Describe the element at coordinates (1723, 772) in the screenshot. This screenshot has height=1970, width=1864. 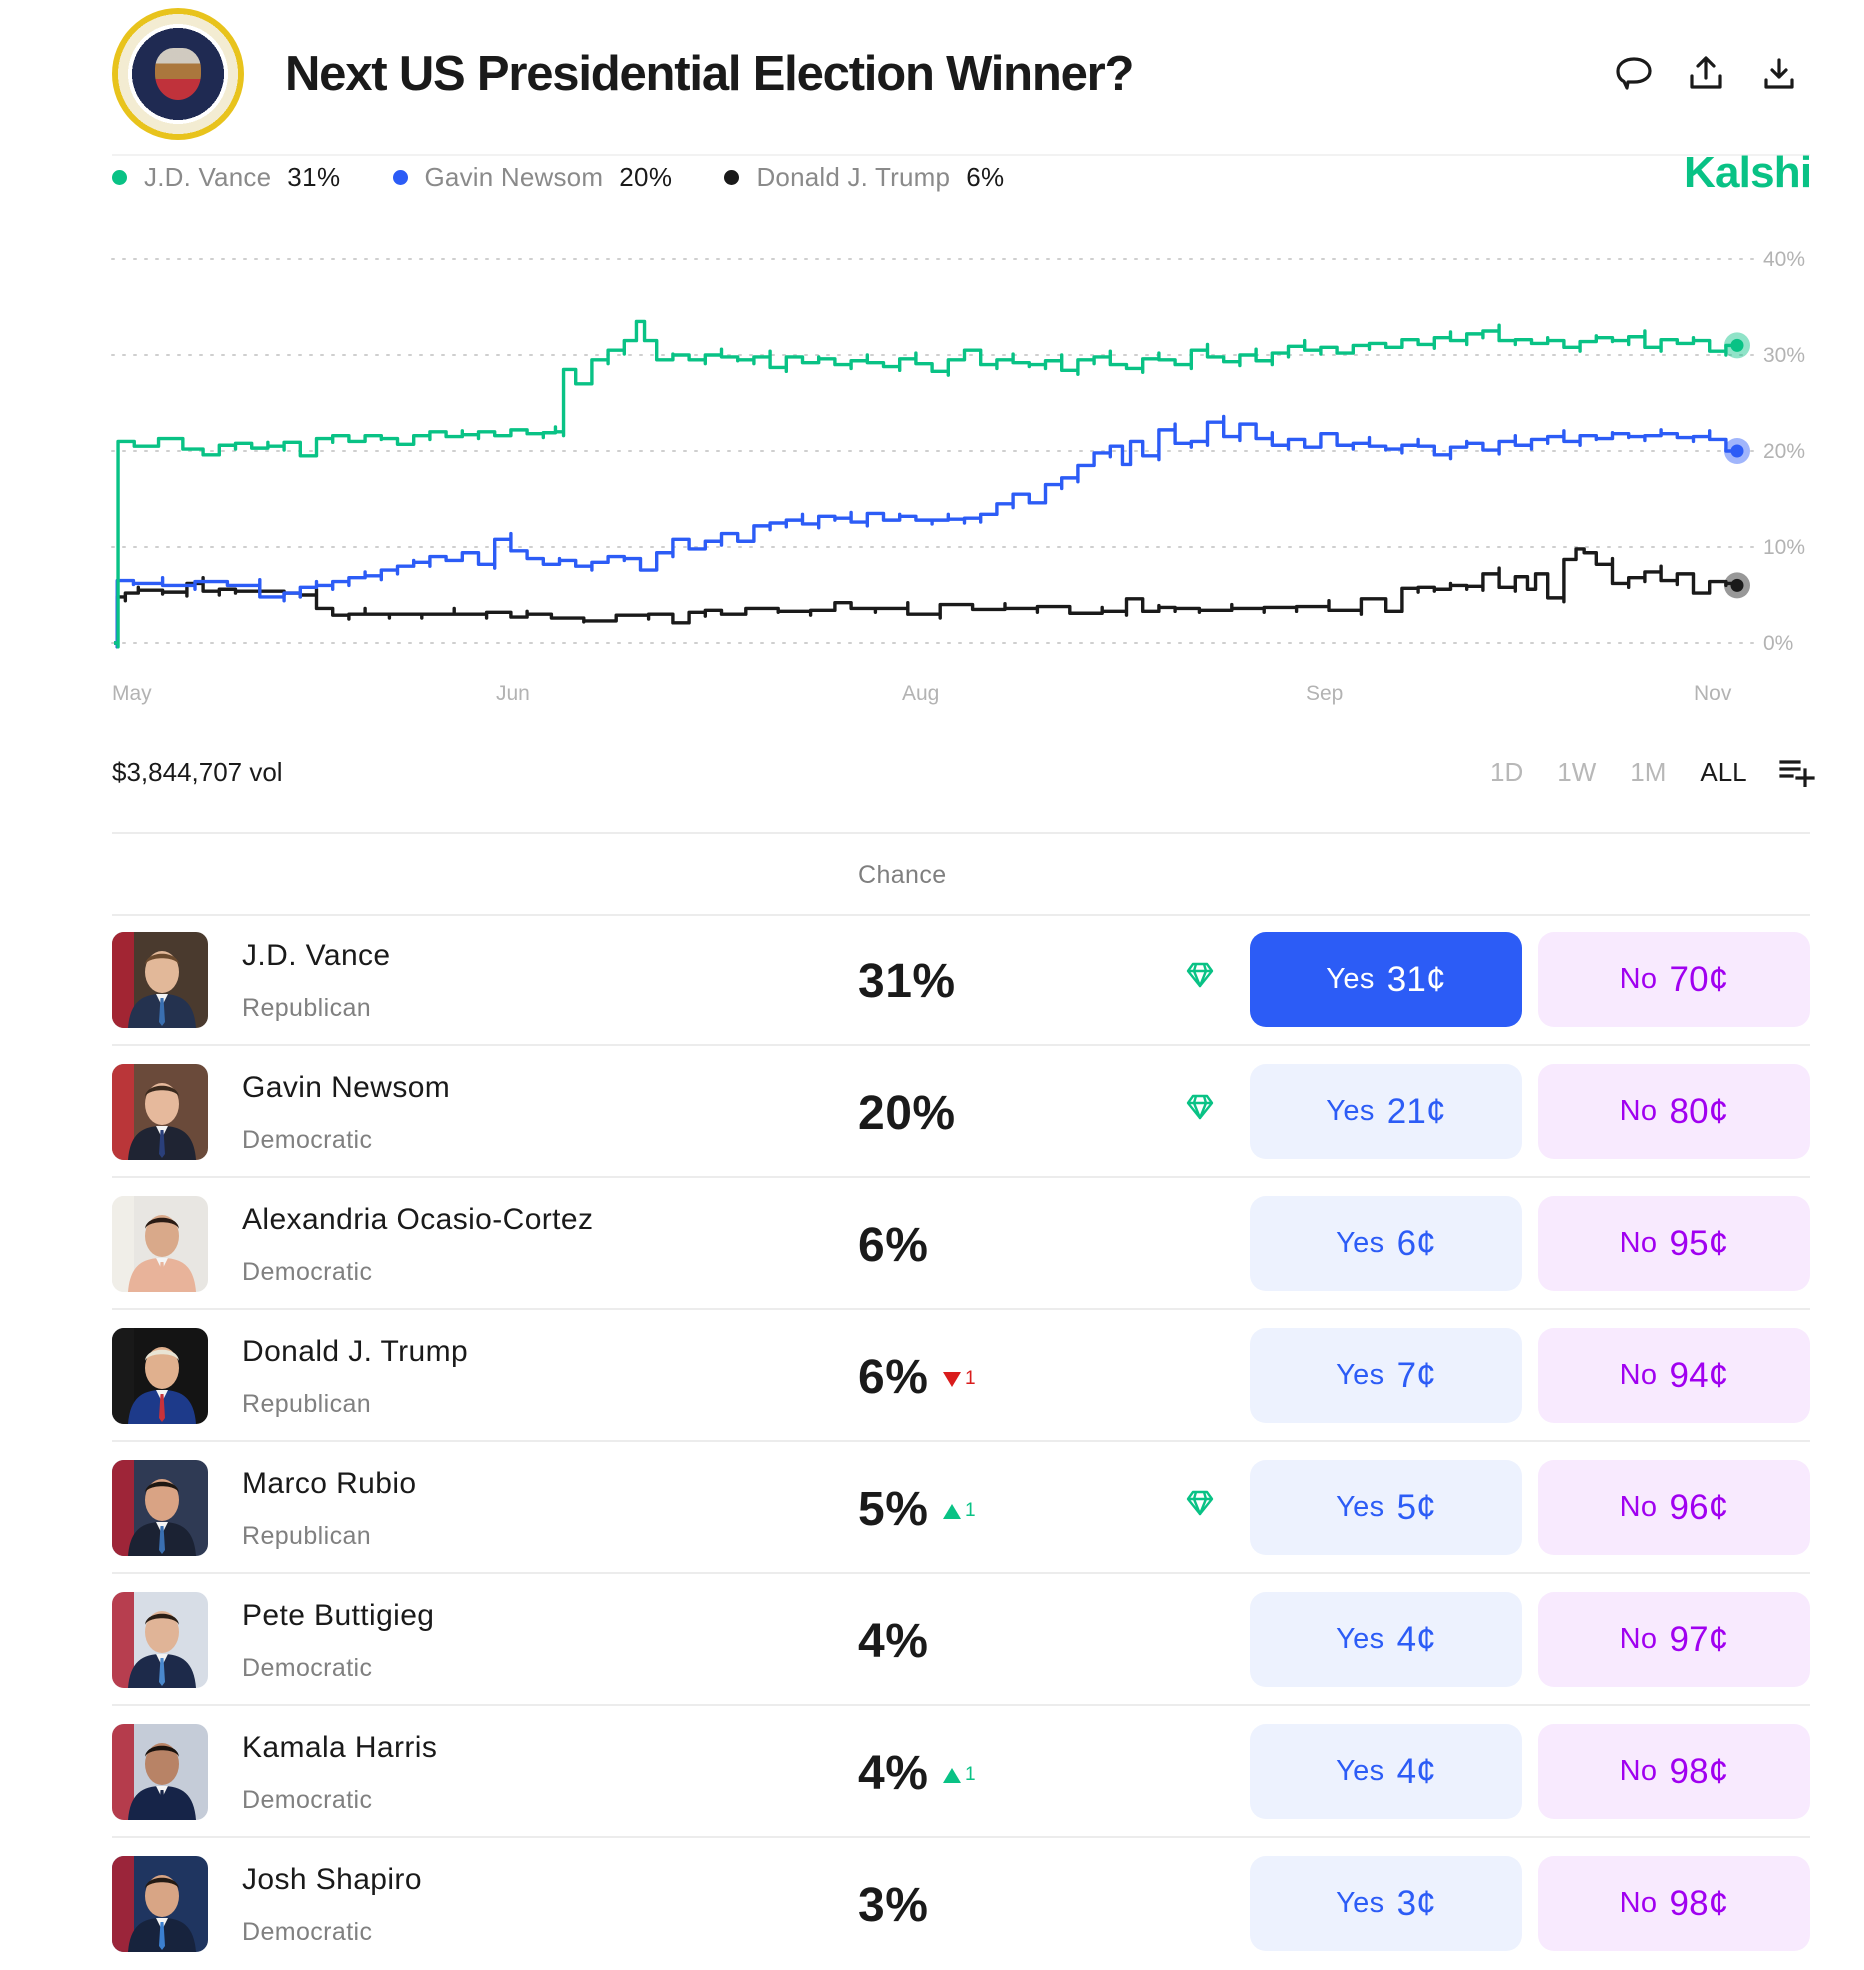
I see `range-all-button: ALL` at that location.